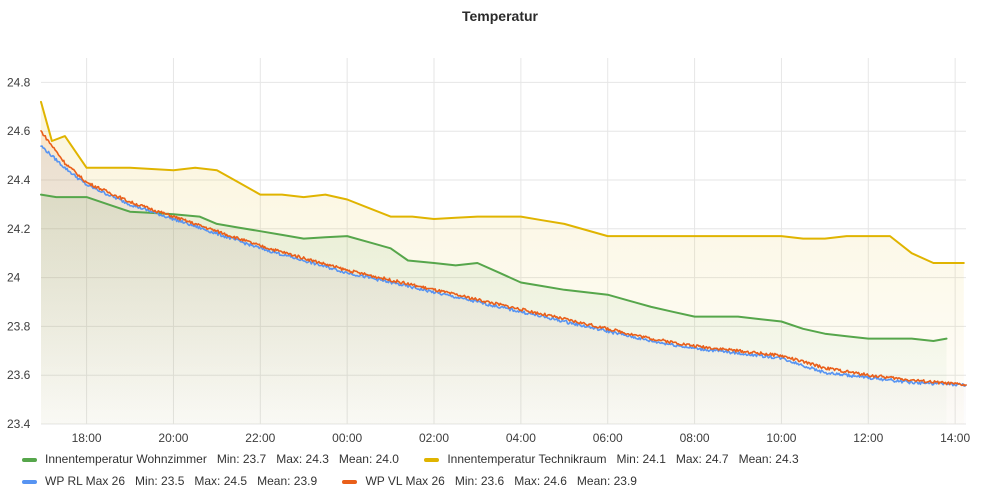  What do you see at coordinates (955, 438) in the screenshot?
I see `x-tick-label: 14:00` at bounding box center [955, 438].